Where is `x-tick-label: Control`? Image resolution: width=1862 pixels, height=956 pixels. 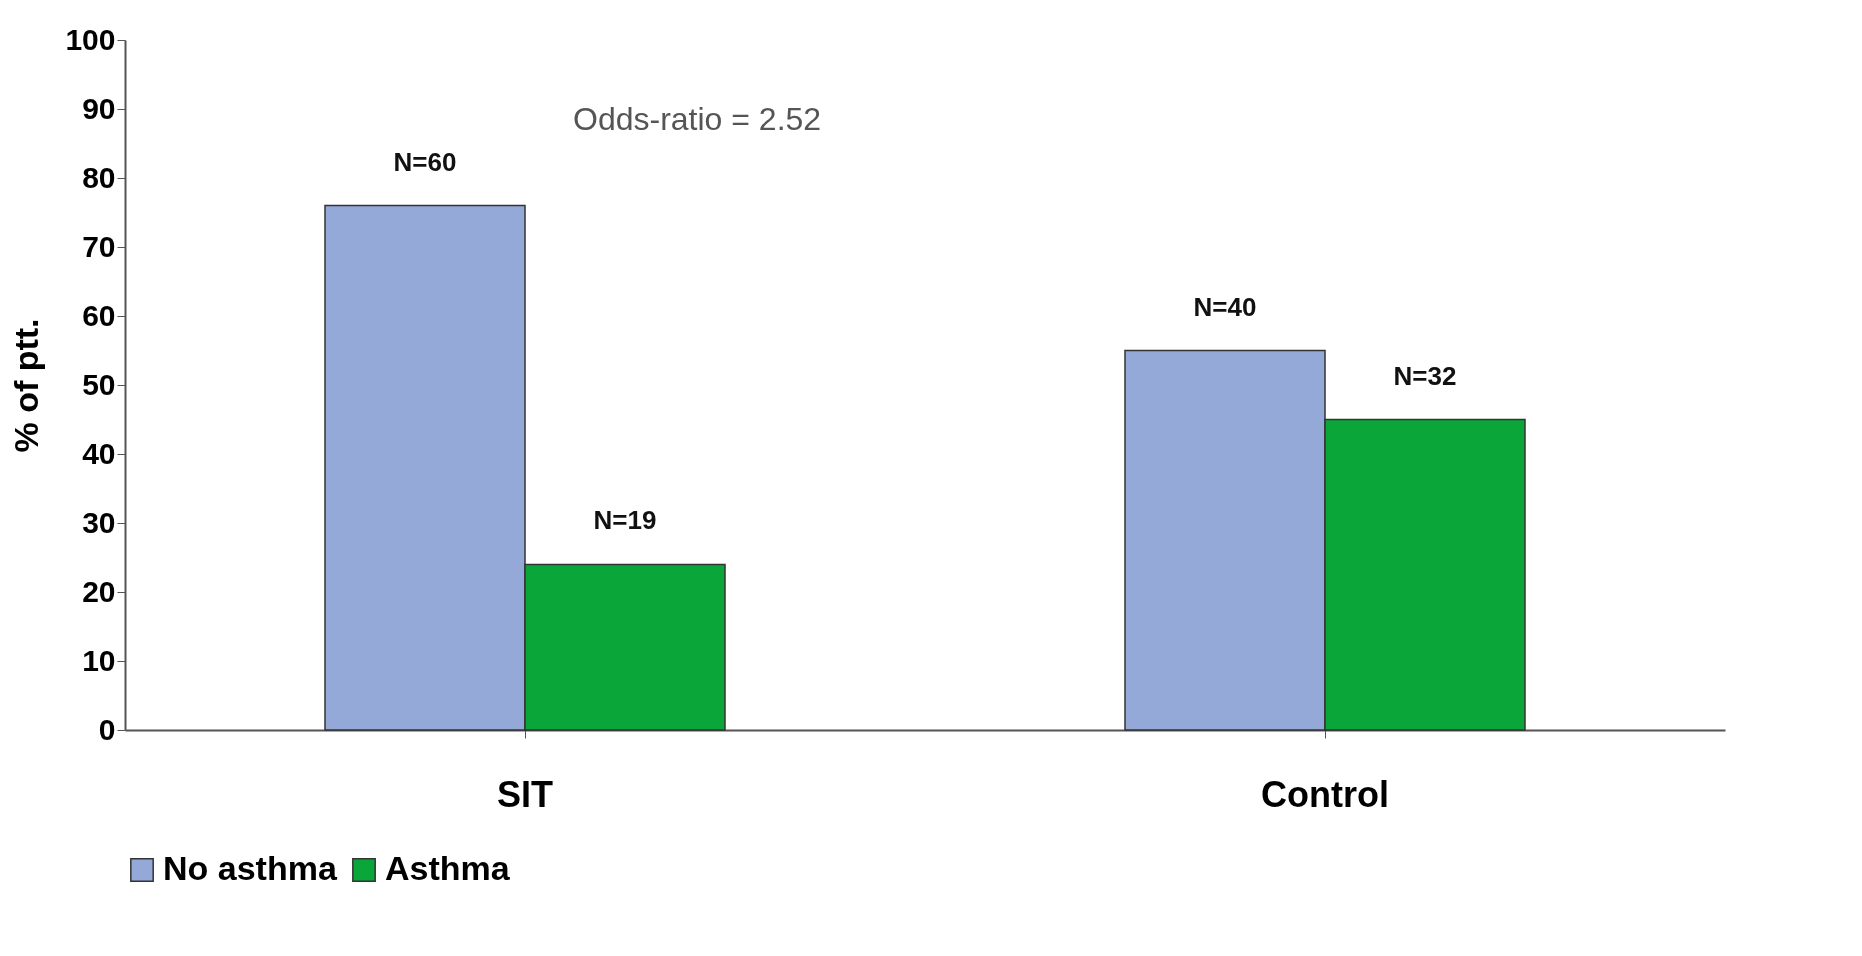 x-tick-label: Control is located at coordinates (1325, 794).